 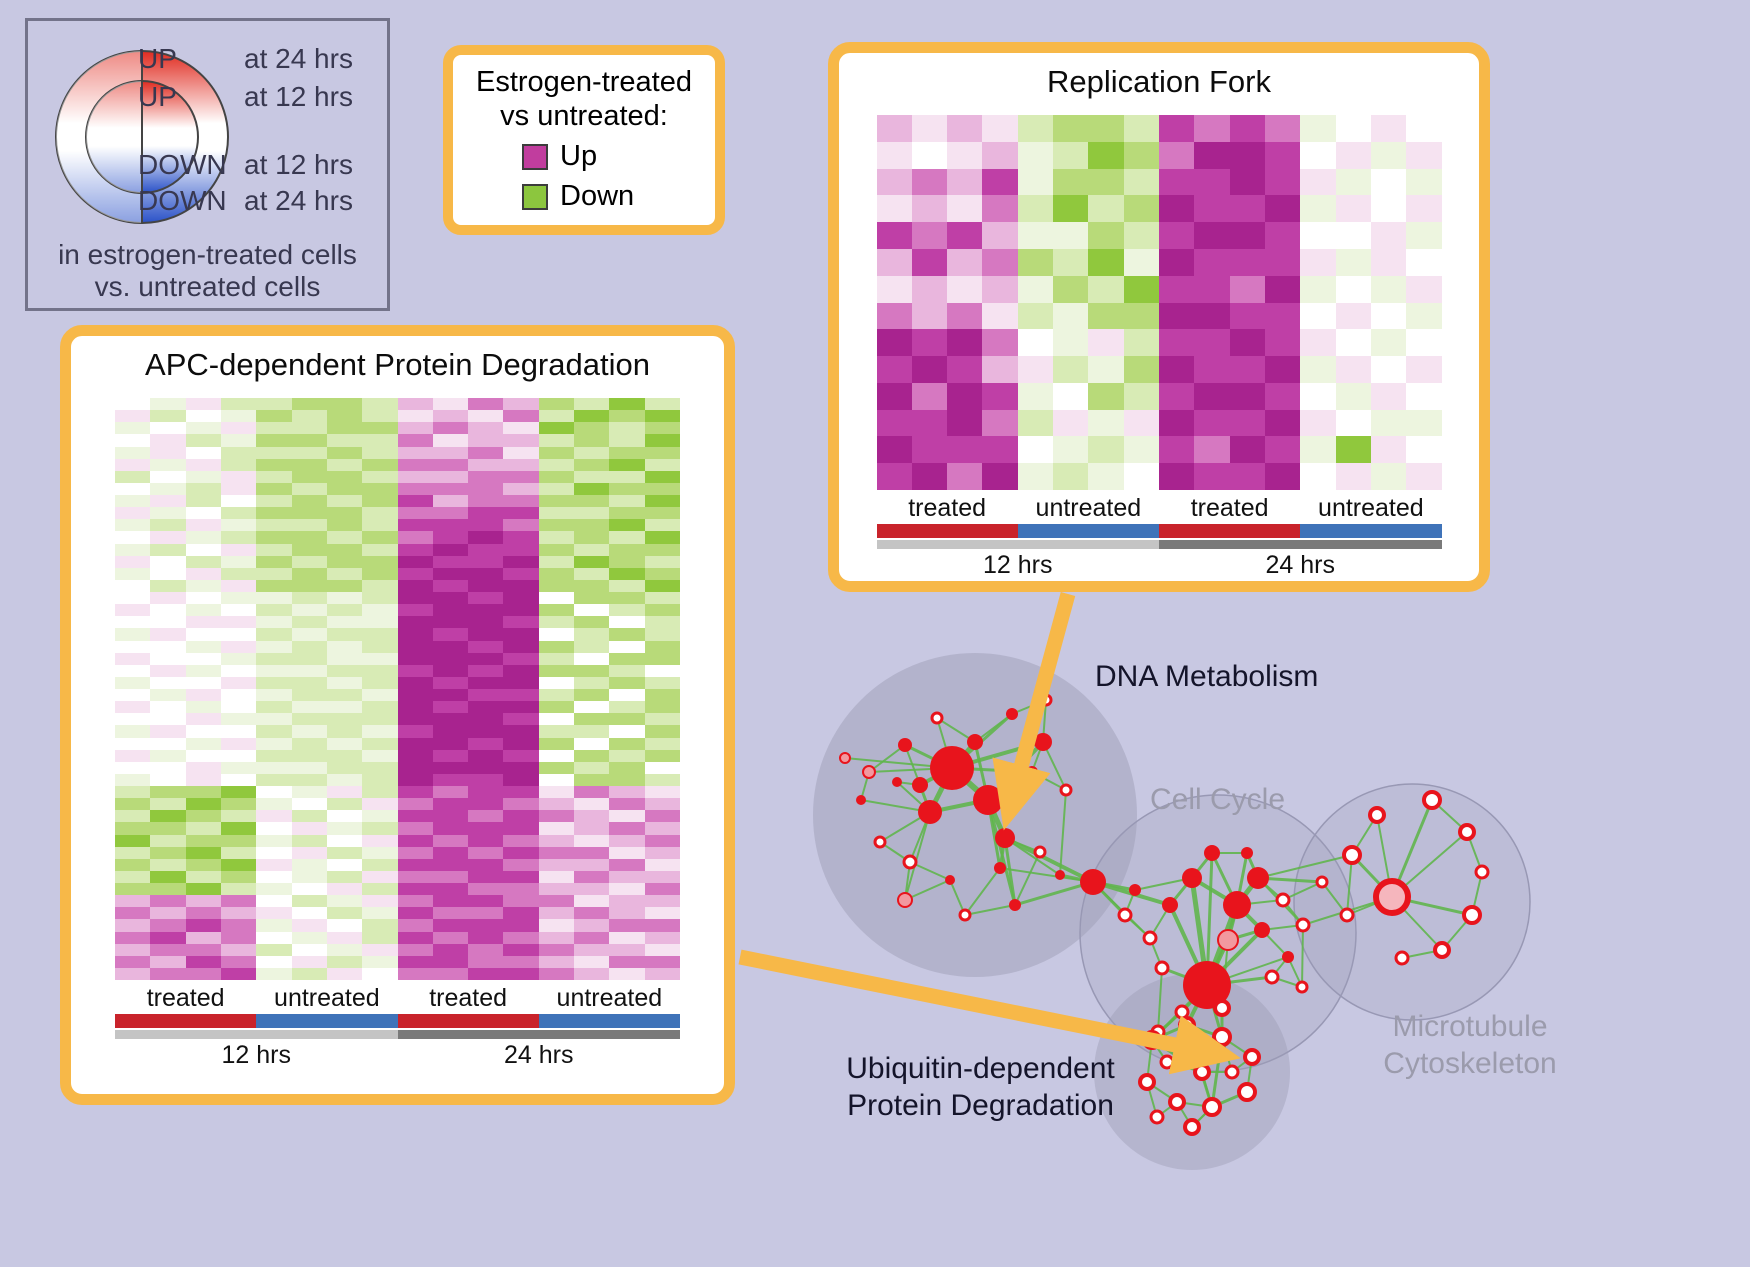 What do you see at coordinates (397, 689) in the screenshot?
I see `apc-heatmap` at bounding box center [397, 689].